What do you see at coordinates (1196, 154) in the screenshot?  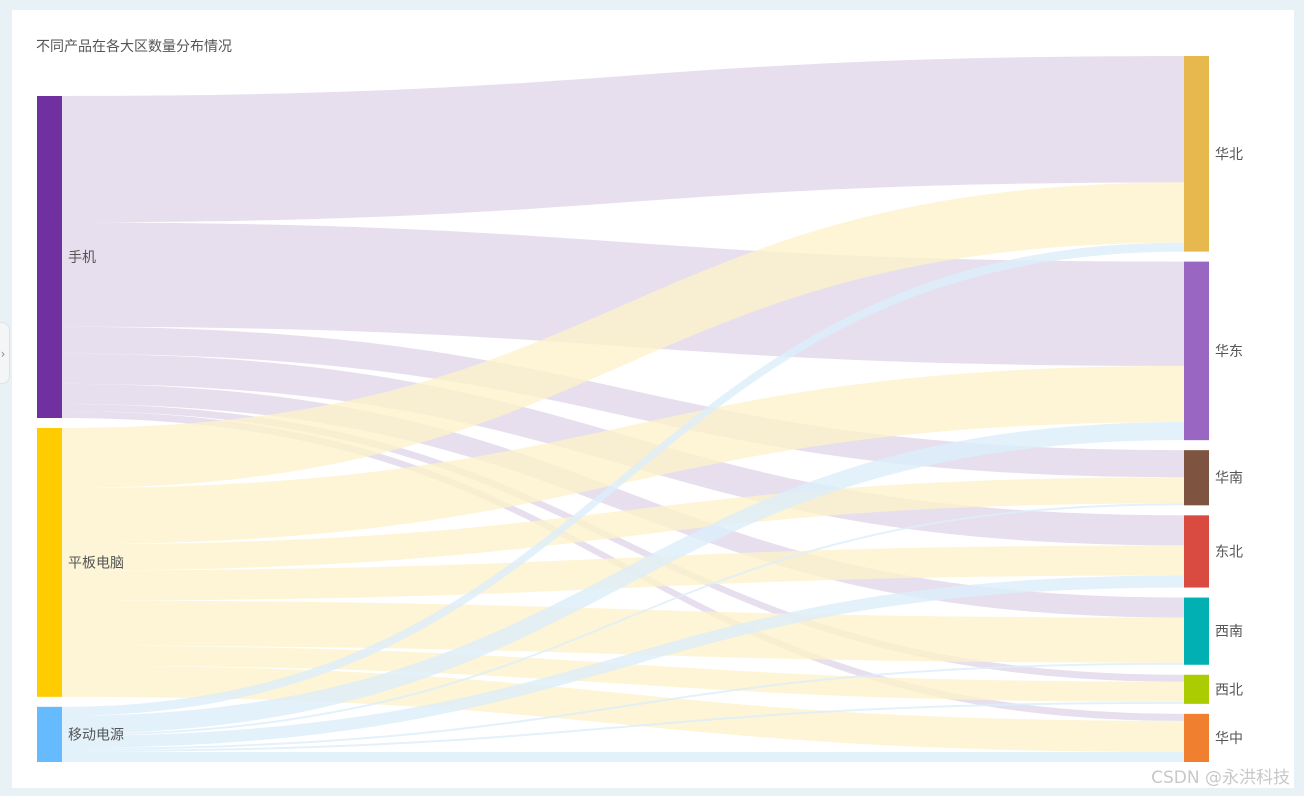 I see `target-node-华北` at bounding box center [1196, 154].